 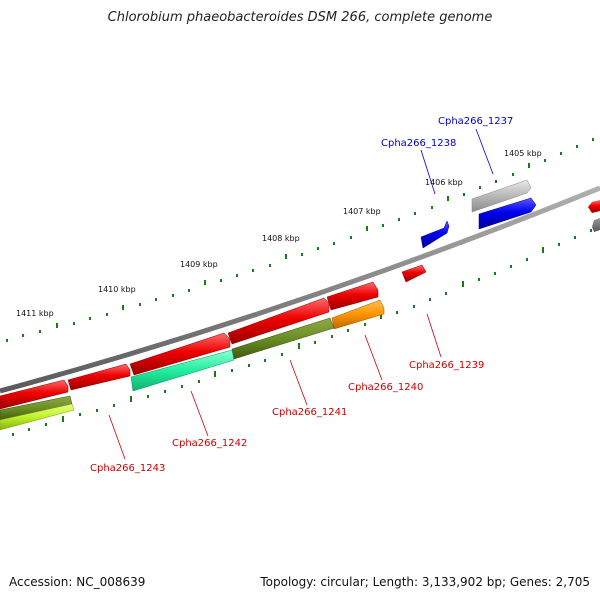 What do you see at coordinates (373, 357) in the screenshot?
I see `connector-cpha1240` at bounding box center [373, 357].